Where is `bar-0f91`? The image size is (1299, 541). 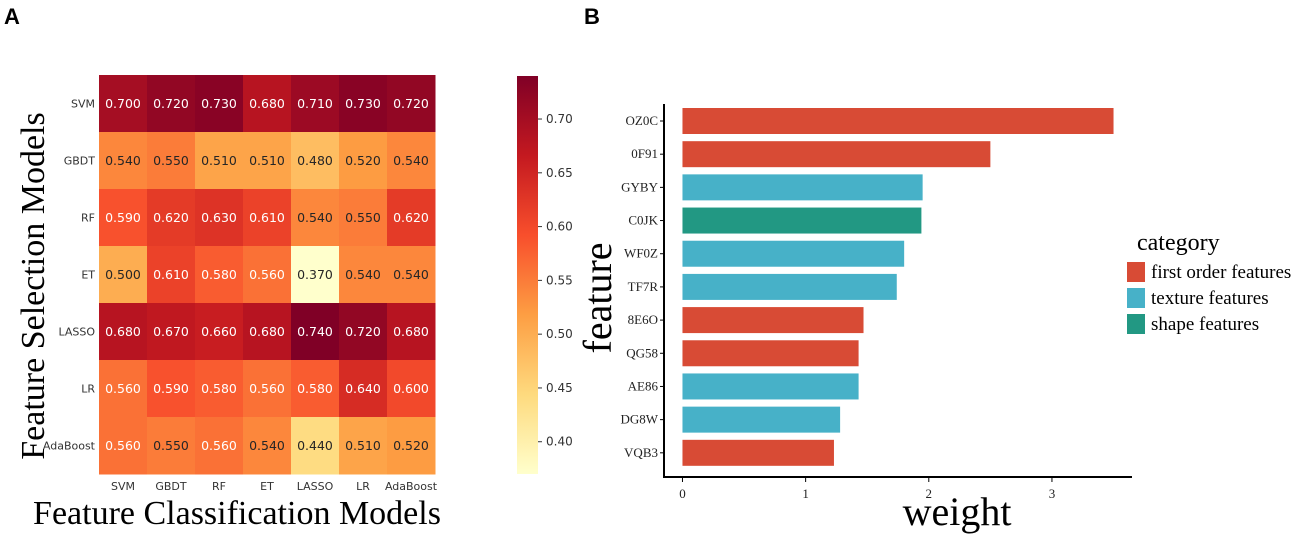
bar-0f91 is located at coordinates (836, 154).